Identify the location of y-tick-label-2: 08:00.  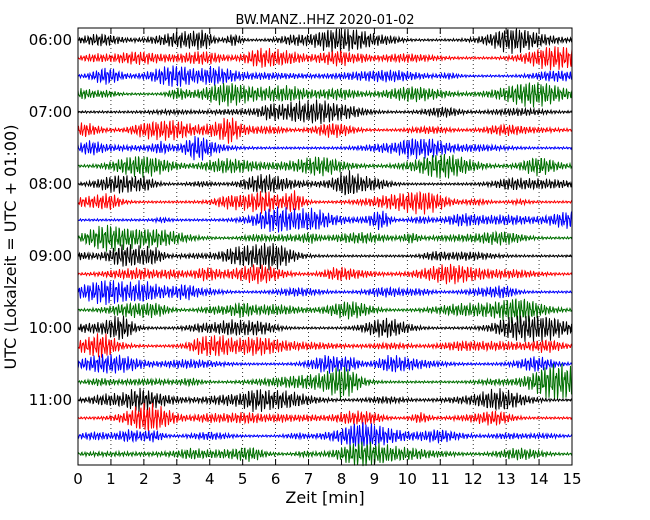
(50, 184).